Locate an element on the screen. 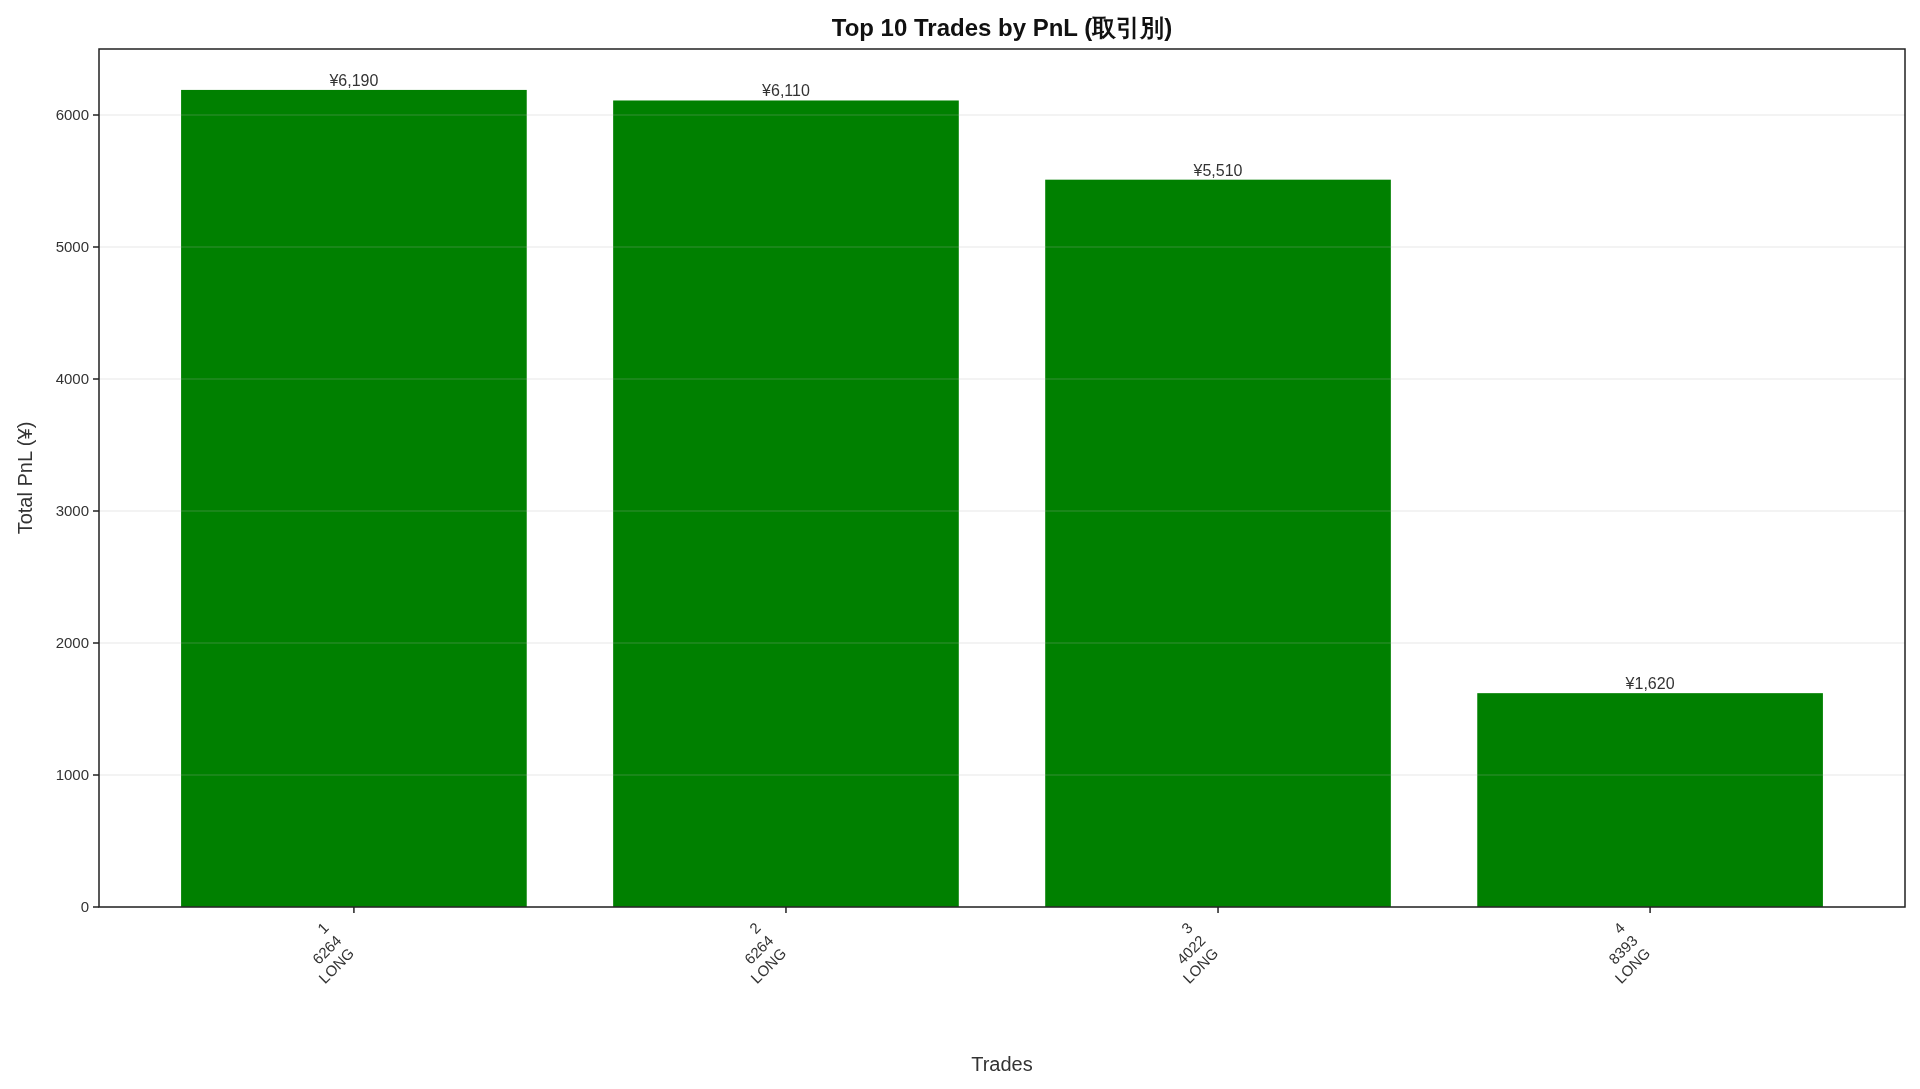 Image resolution: width=1920 pixels, height=1089 pixels. chart-title: Top 10 Trades by PnL (取引別) is located at coordinates (1002, 27).